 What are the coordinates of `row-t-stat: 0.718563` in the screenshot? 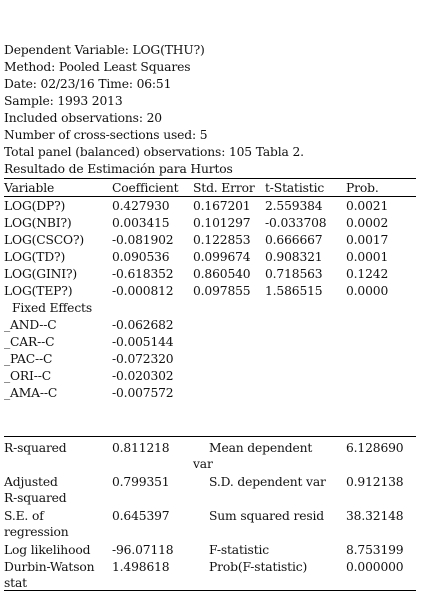 It's located at (294, 274).